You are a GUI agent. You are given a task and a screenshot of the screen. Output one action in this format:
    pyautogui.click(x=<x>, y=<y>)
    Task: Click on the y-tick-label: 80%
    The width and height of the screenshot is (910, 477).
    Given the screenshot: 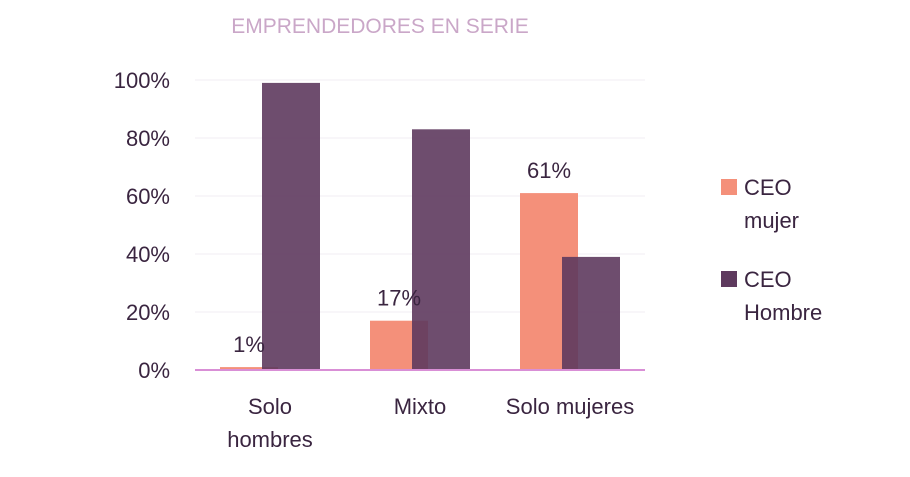 What is the action you would take?
    pyautogui.click(x=148, y=138)
    